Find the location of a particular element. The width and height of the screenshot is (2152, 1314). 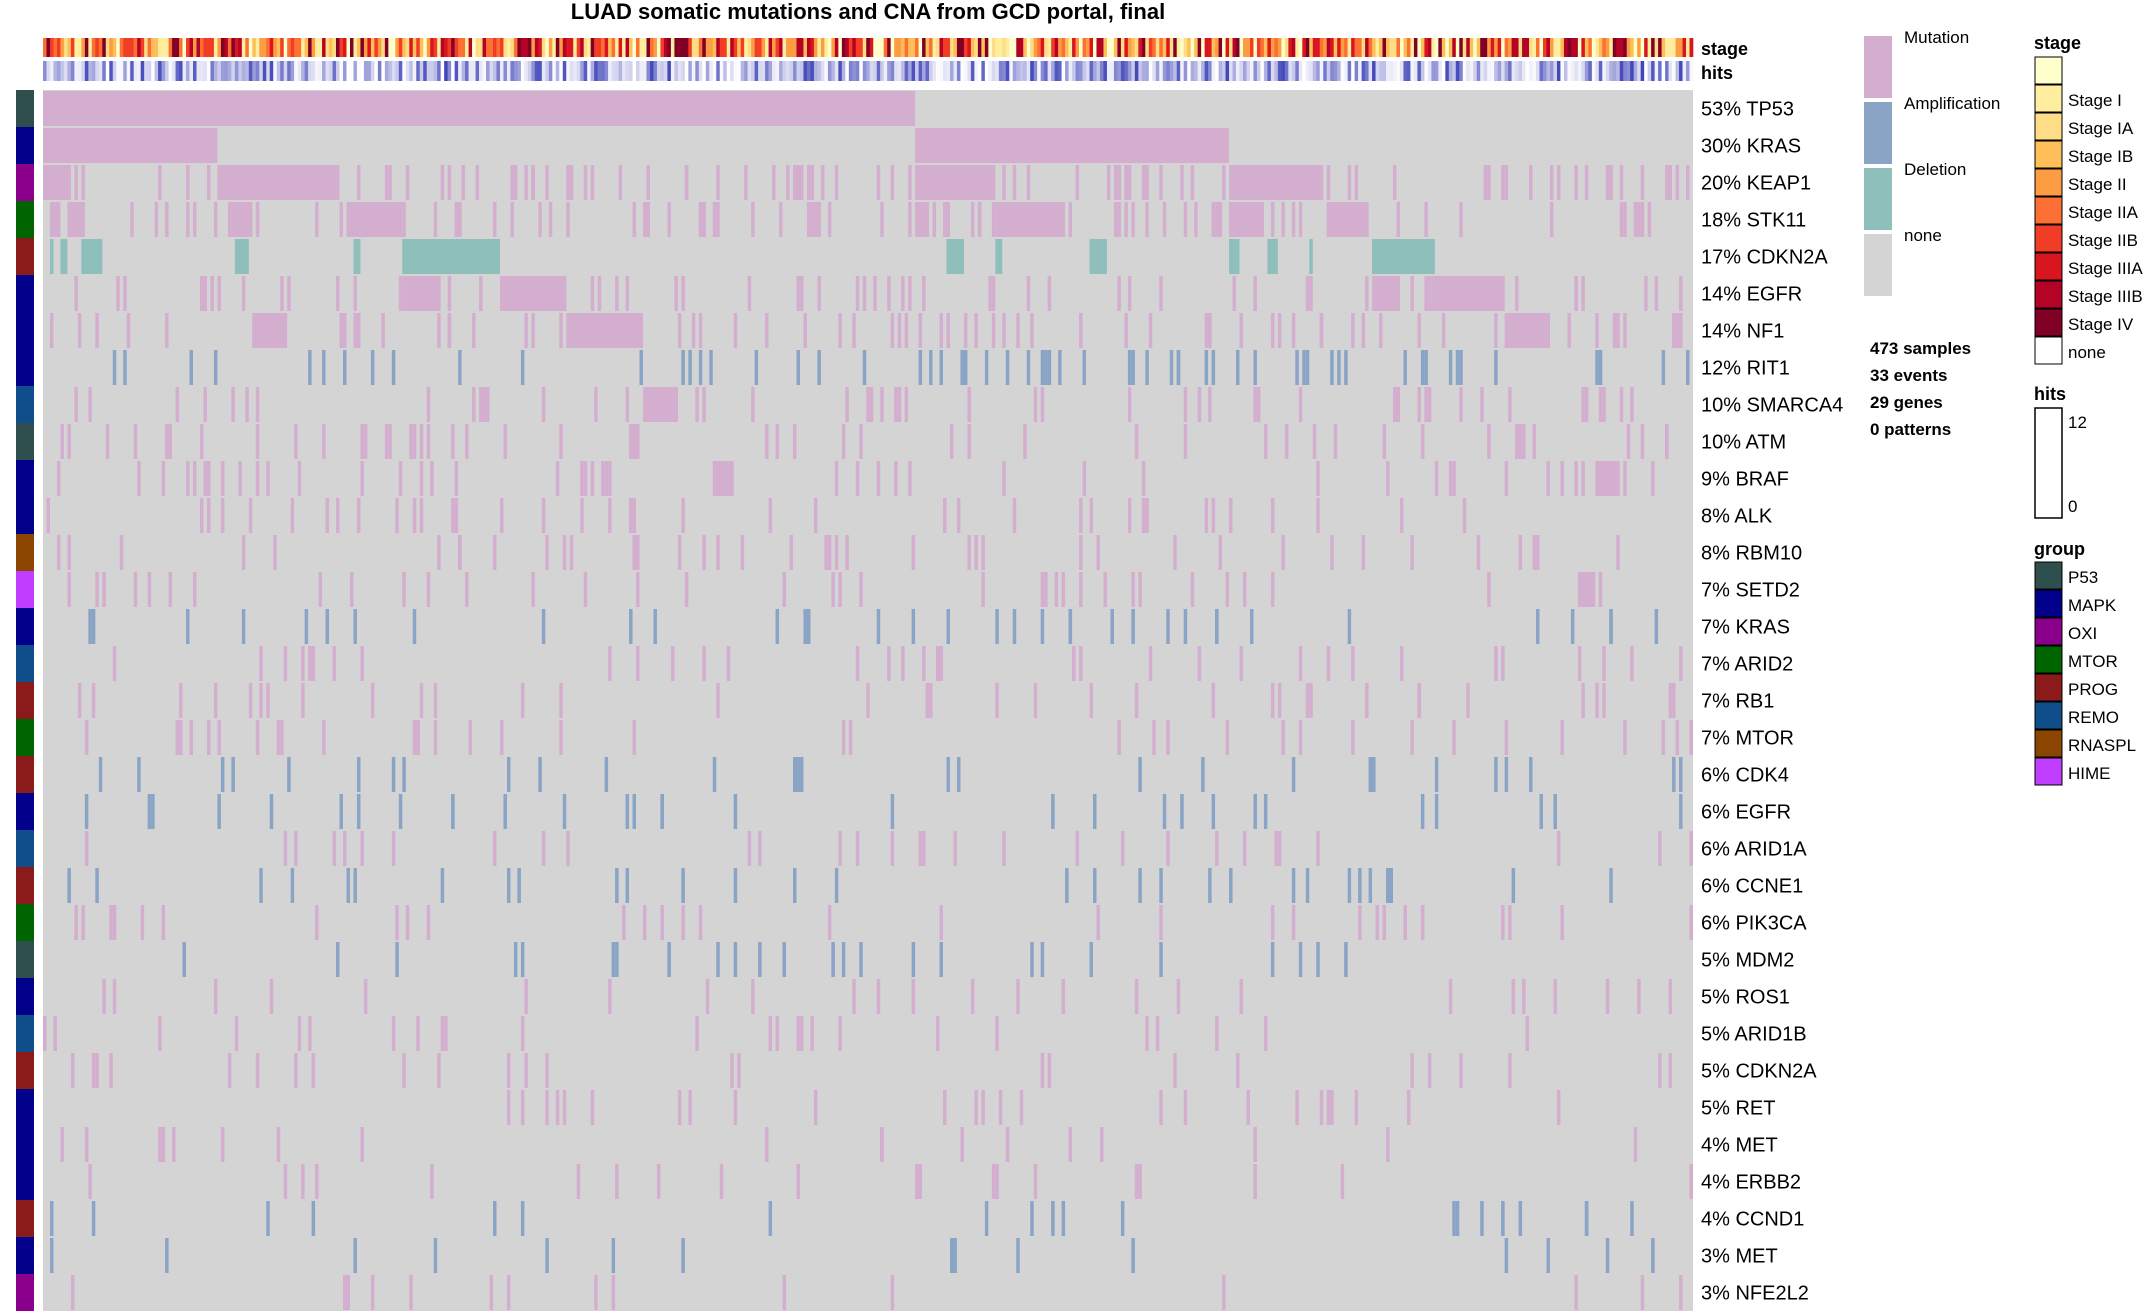

gene-label: 7% MTOR is located at coordinates (1747, 739).